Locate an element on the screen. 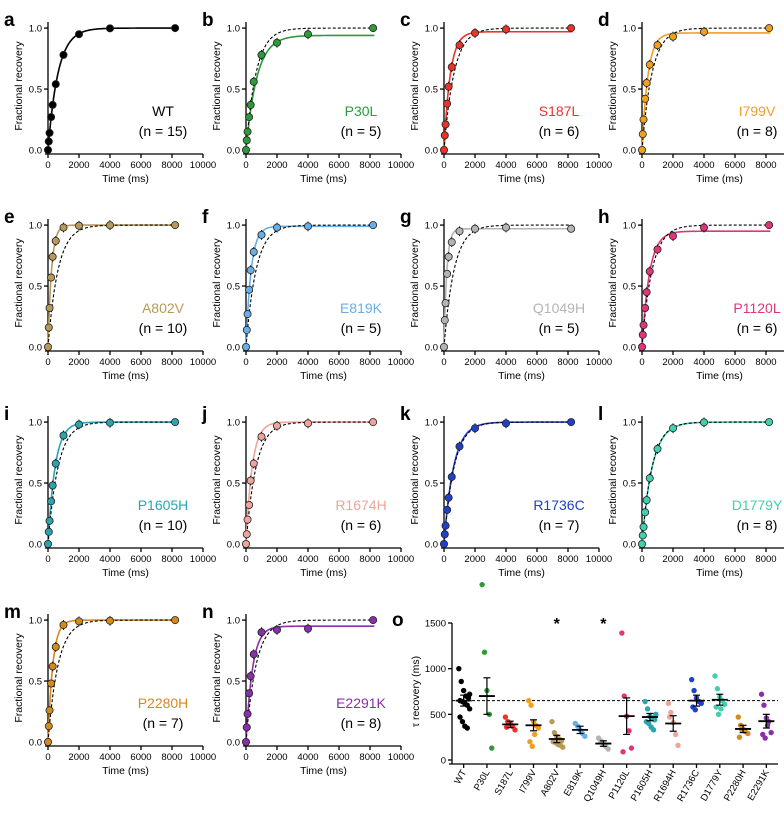  variant-label: S187L is located at coordinates (559, 111).